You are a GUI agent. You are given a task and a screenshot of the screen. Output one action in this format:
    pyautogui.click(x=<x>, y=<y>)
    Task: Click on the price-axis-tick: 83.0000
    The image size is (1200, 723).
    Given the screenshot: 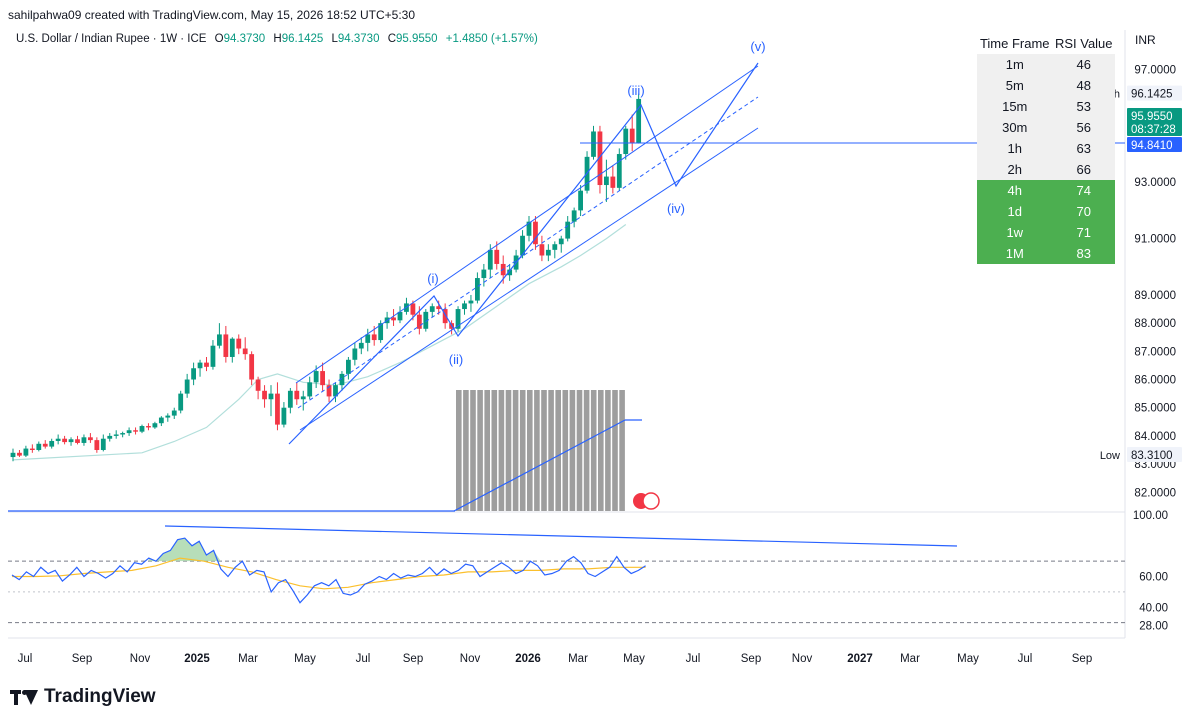 What is the action you would take?
    pyautogui.click(x=1155, y=465)
    